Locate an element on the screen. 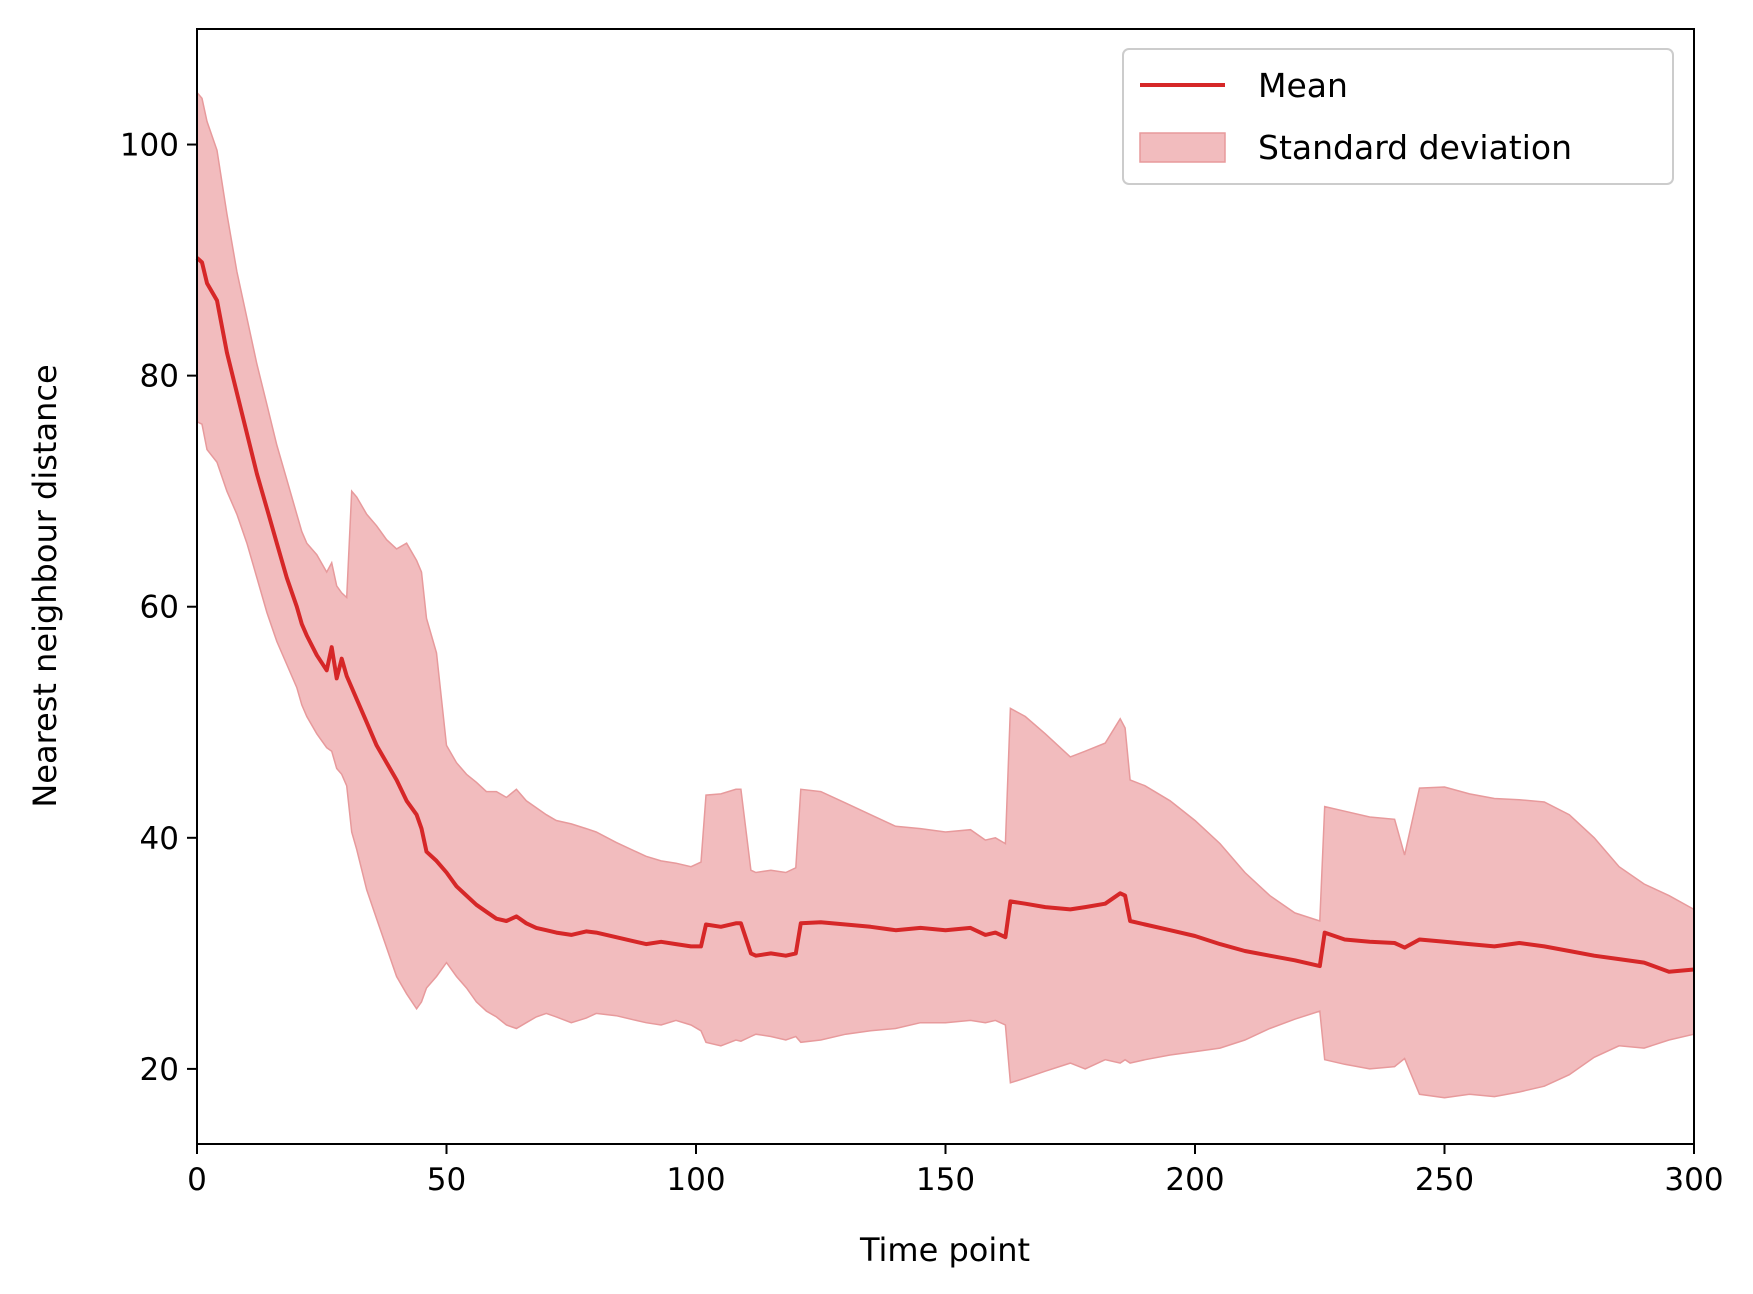  x-axis: 0 50 100 150 200 250 300 is located at coordinates (955, 1171).